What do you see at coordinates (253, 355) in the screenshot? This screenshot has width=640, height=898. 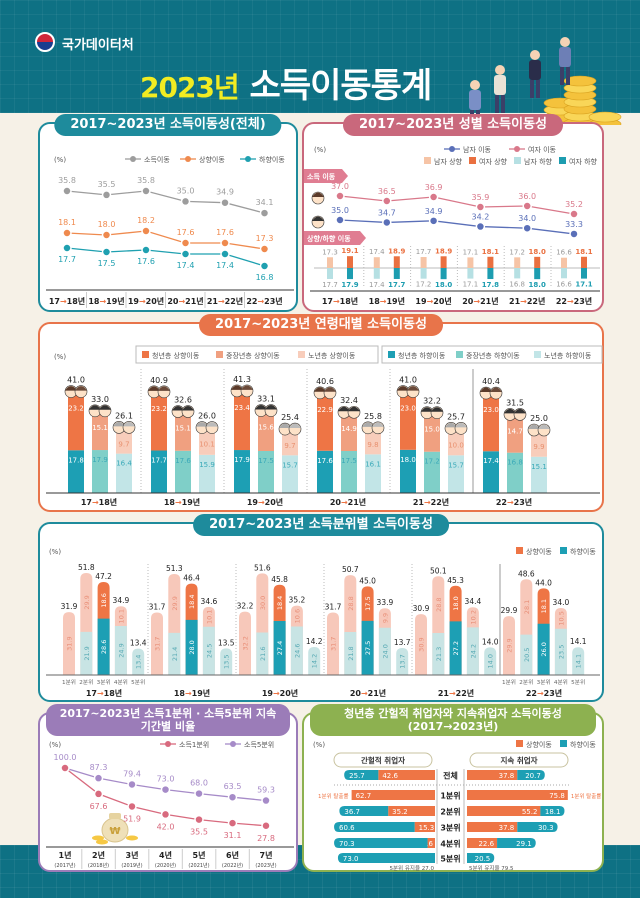 I see `legend-label: 중장년층 상향이동` at bounding box center [253, 355].